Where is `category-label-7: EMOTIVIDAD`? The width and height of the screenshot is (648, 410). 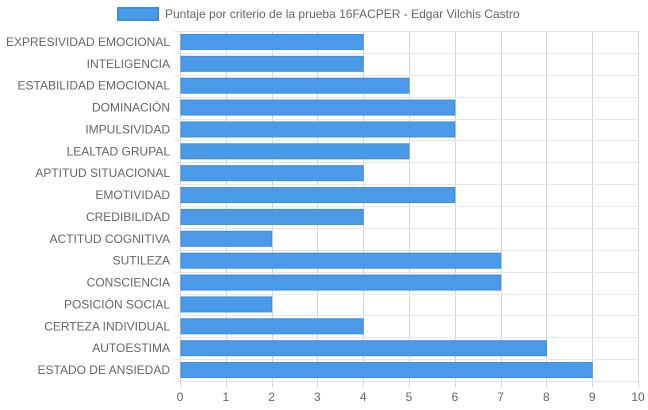
category-label-7: EMOTIVIDAD is located at coordinates (132, 195).